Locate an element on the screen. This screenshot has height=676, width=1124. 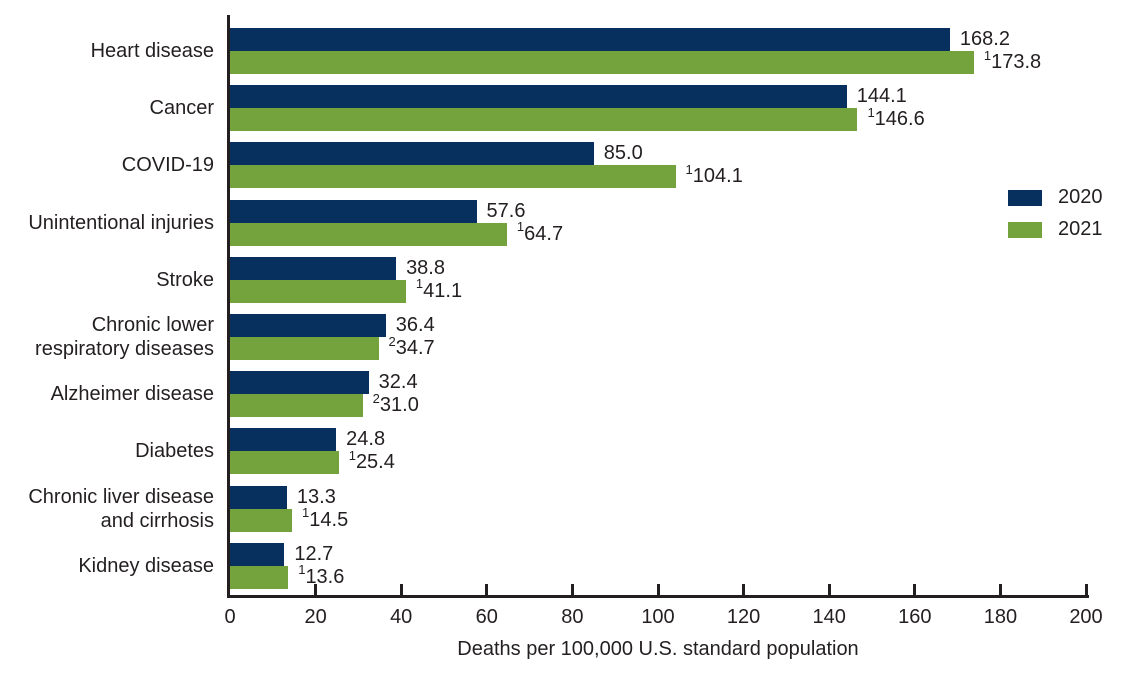
value-label-2020-stroke: 38.8 is located at coordinates (425, 267).